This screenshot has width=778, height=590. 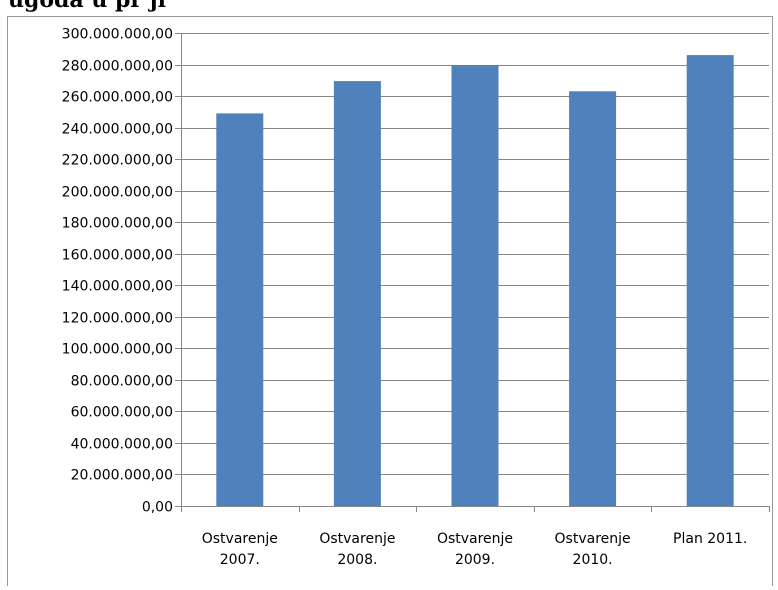 I want to click on y-tick-label: 180.000.000,00, so click(x=117, y=224).